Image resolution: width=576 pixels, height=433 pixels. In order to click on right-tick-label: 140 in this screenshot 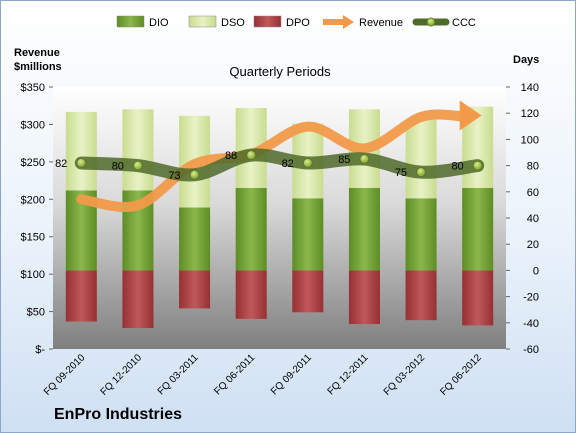, I will do `click(530, 88)`.